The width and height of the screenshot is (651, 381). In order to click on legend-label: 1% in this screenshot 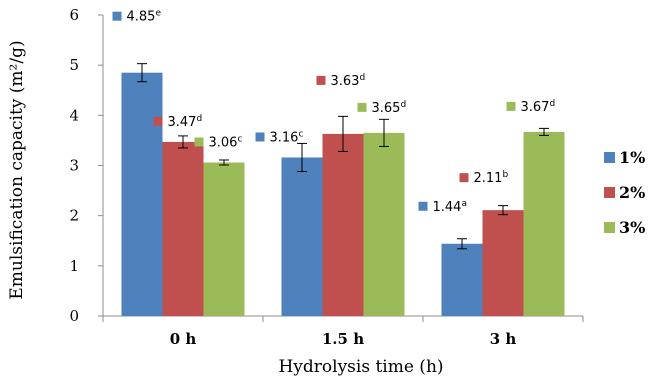, I will do `click(632, 157)`.